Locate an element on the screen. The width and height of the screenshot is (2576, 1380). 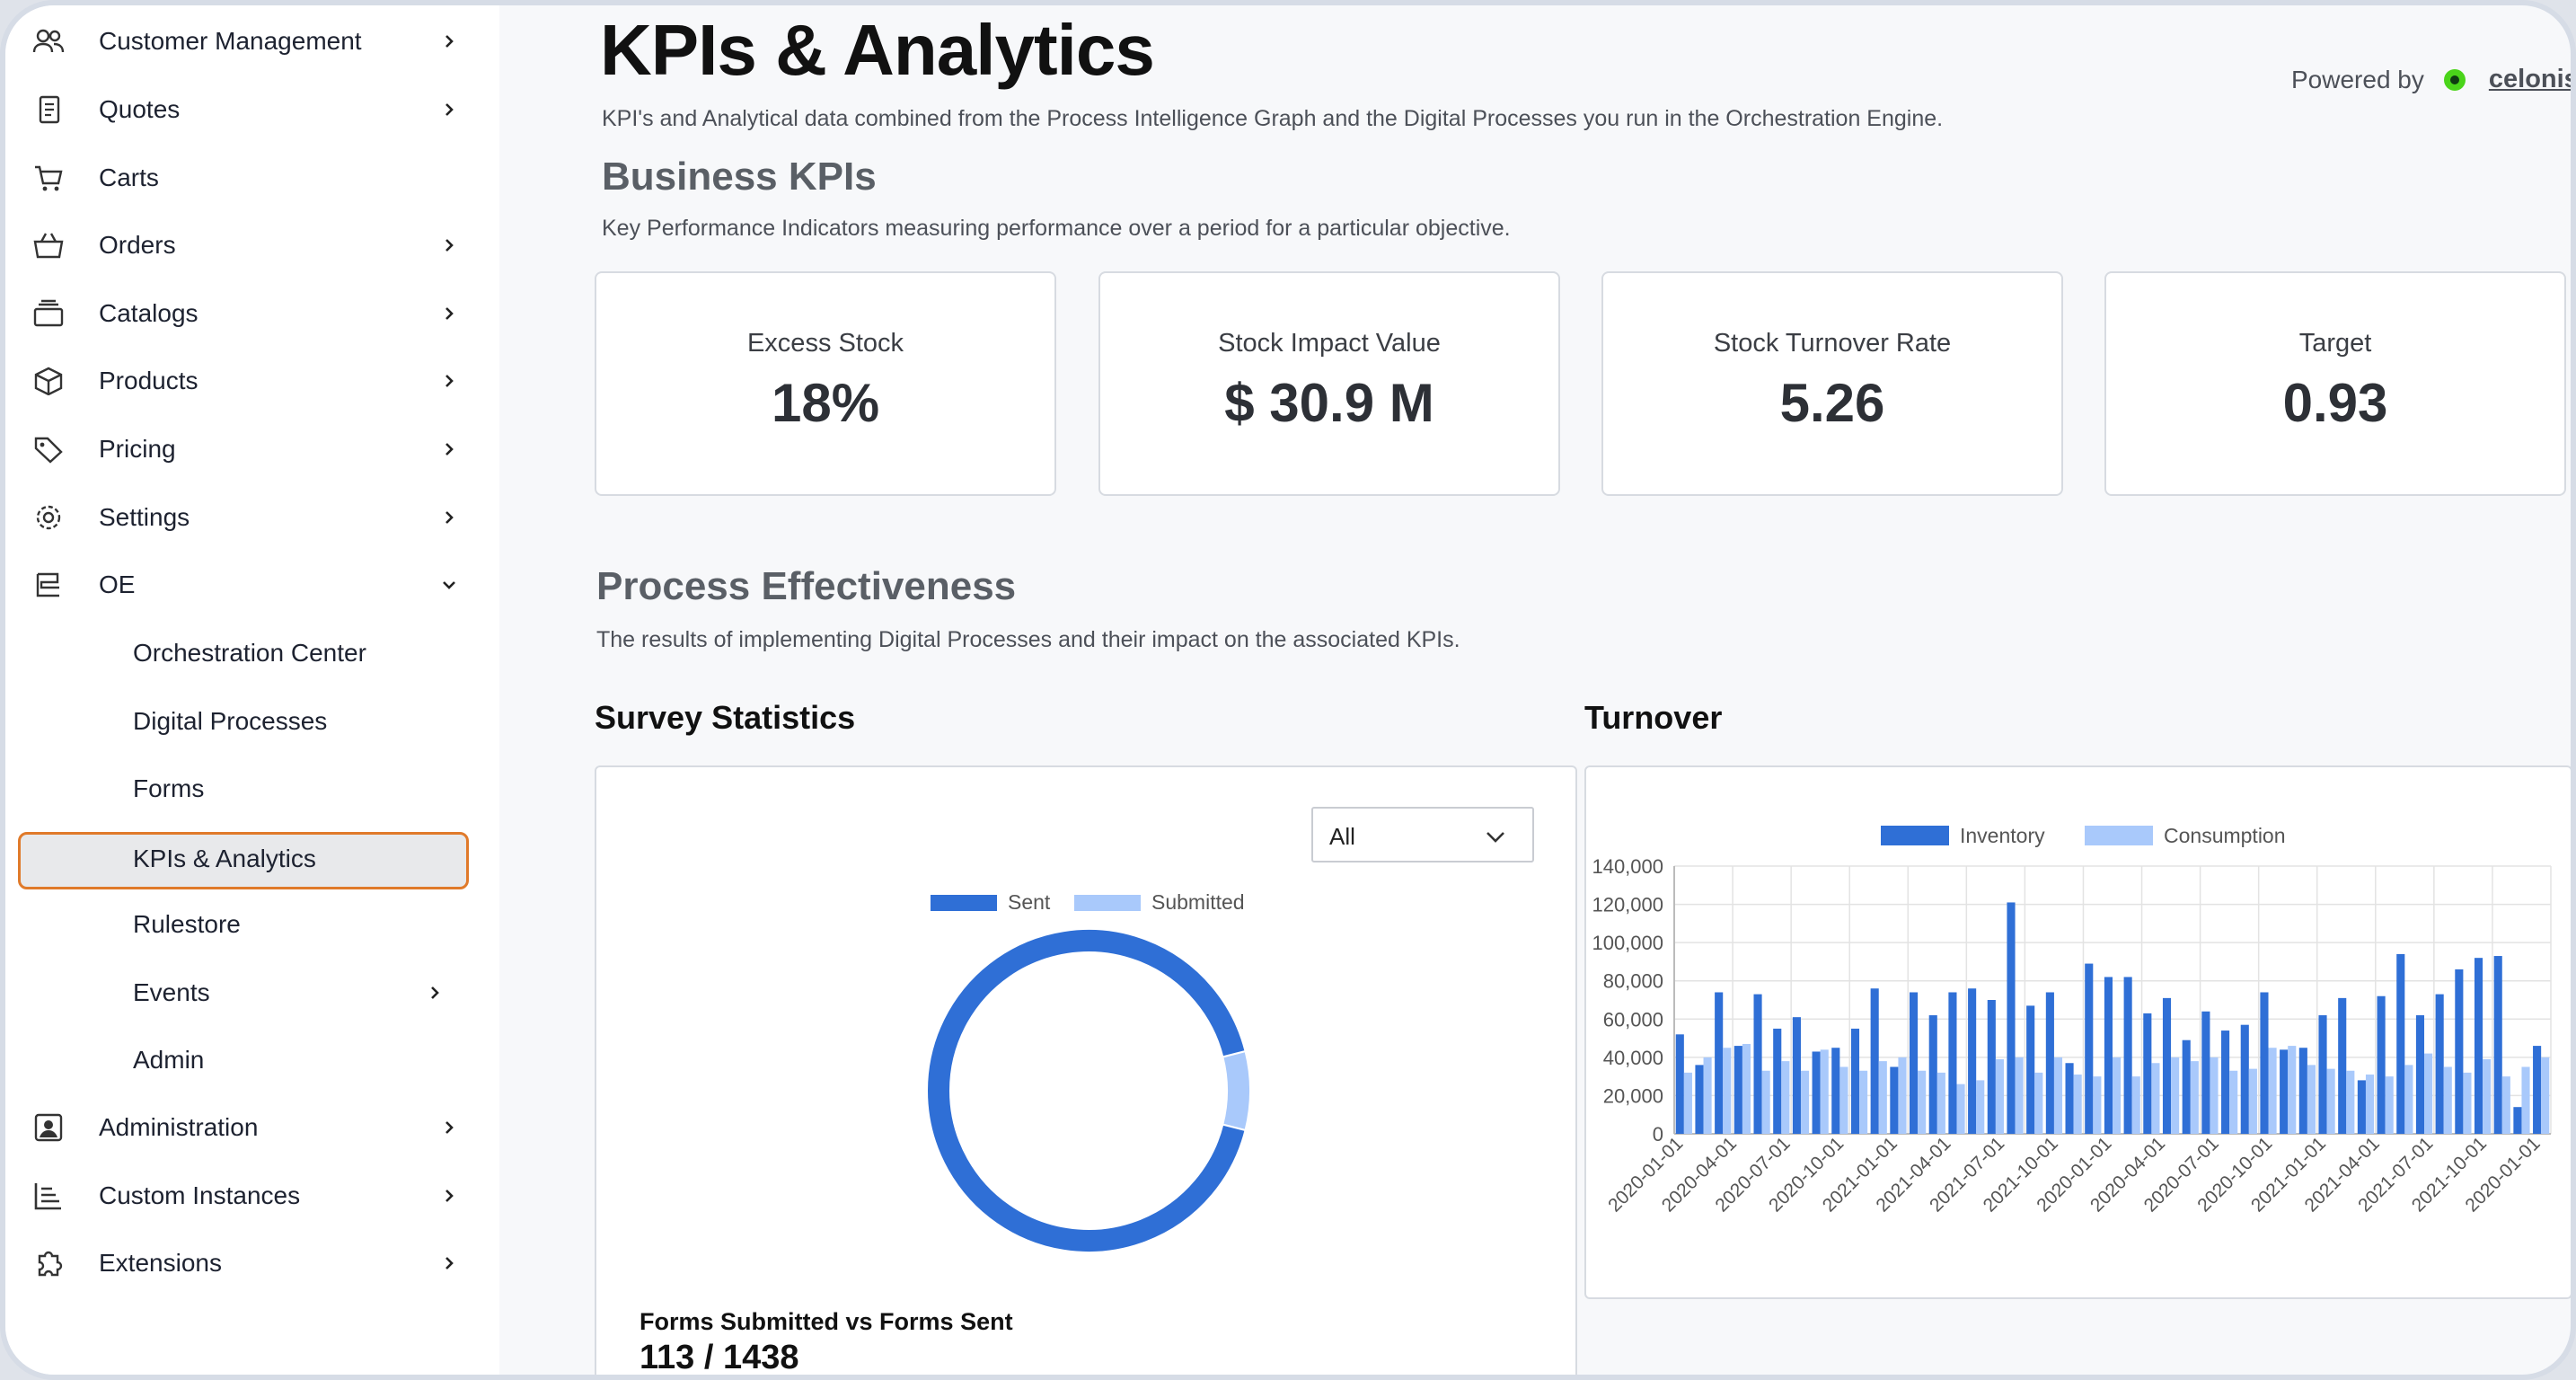
legend-swatch-inventory is located at coordinates (1915, 835).